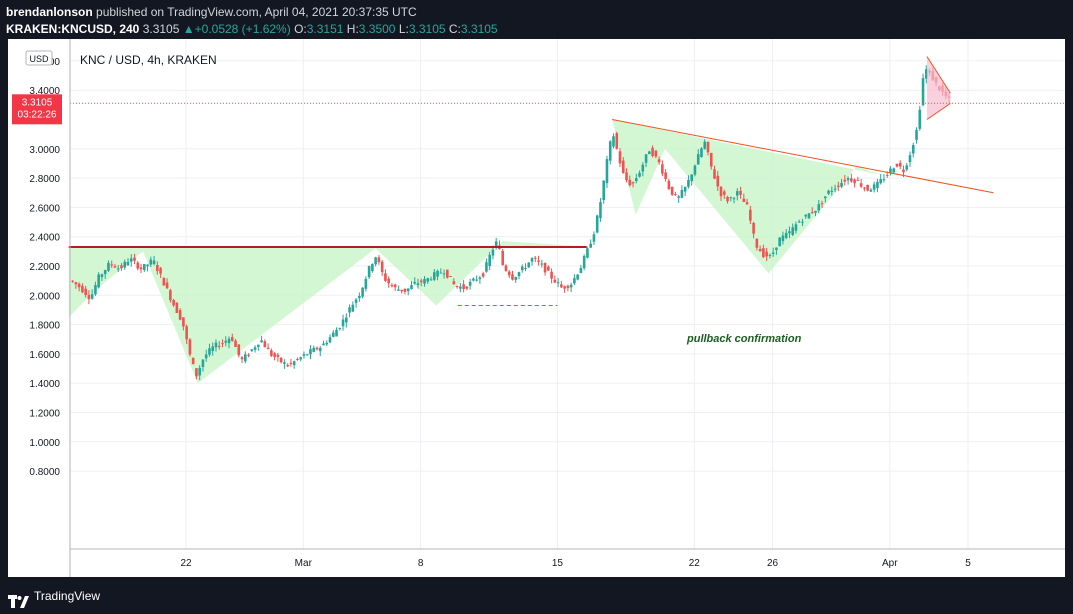 The height and width of the screenshot is (614, 1073). What do you see at coordinates (44, 238) in the screenshot?
I see `y-tick-label: 2.4000` at bounding box center [44, 238].